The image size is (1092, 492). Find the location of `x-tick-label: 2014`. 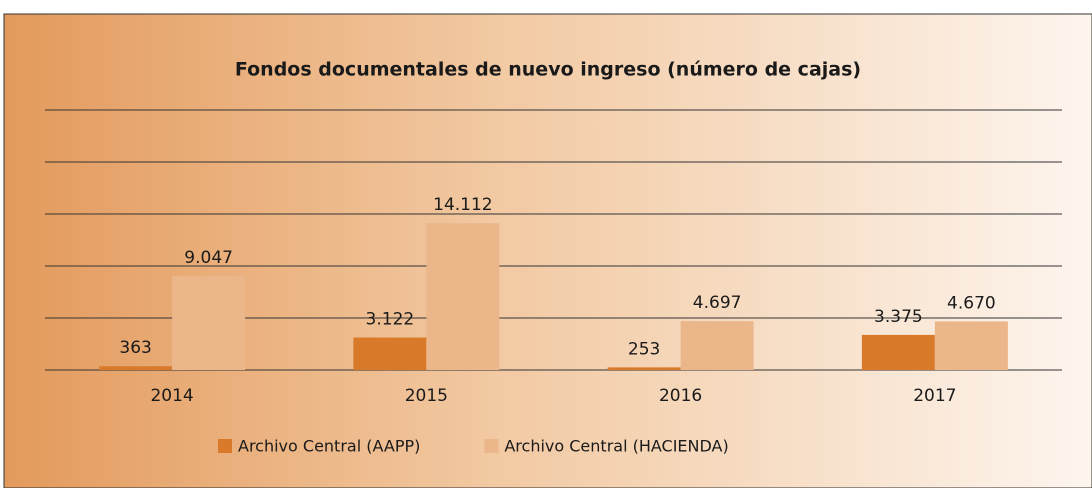

x-tick-label: 2014 is located at coordinates (171, 396).